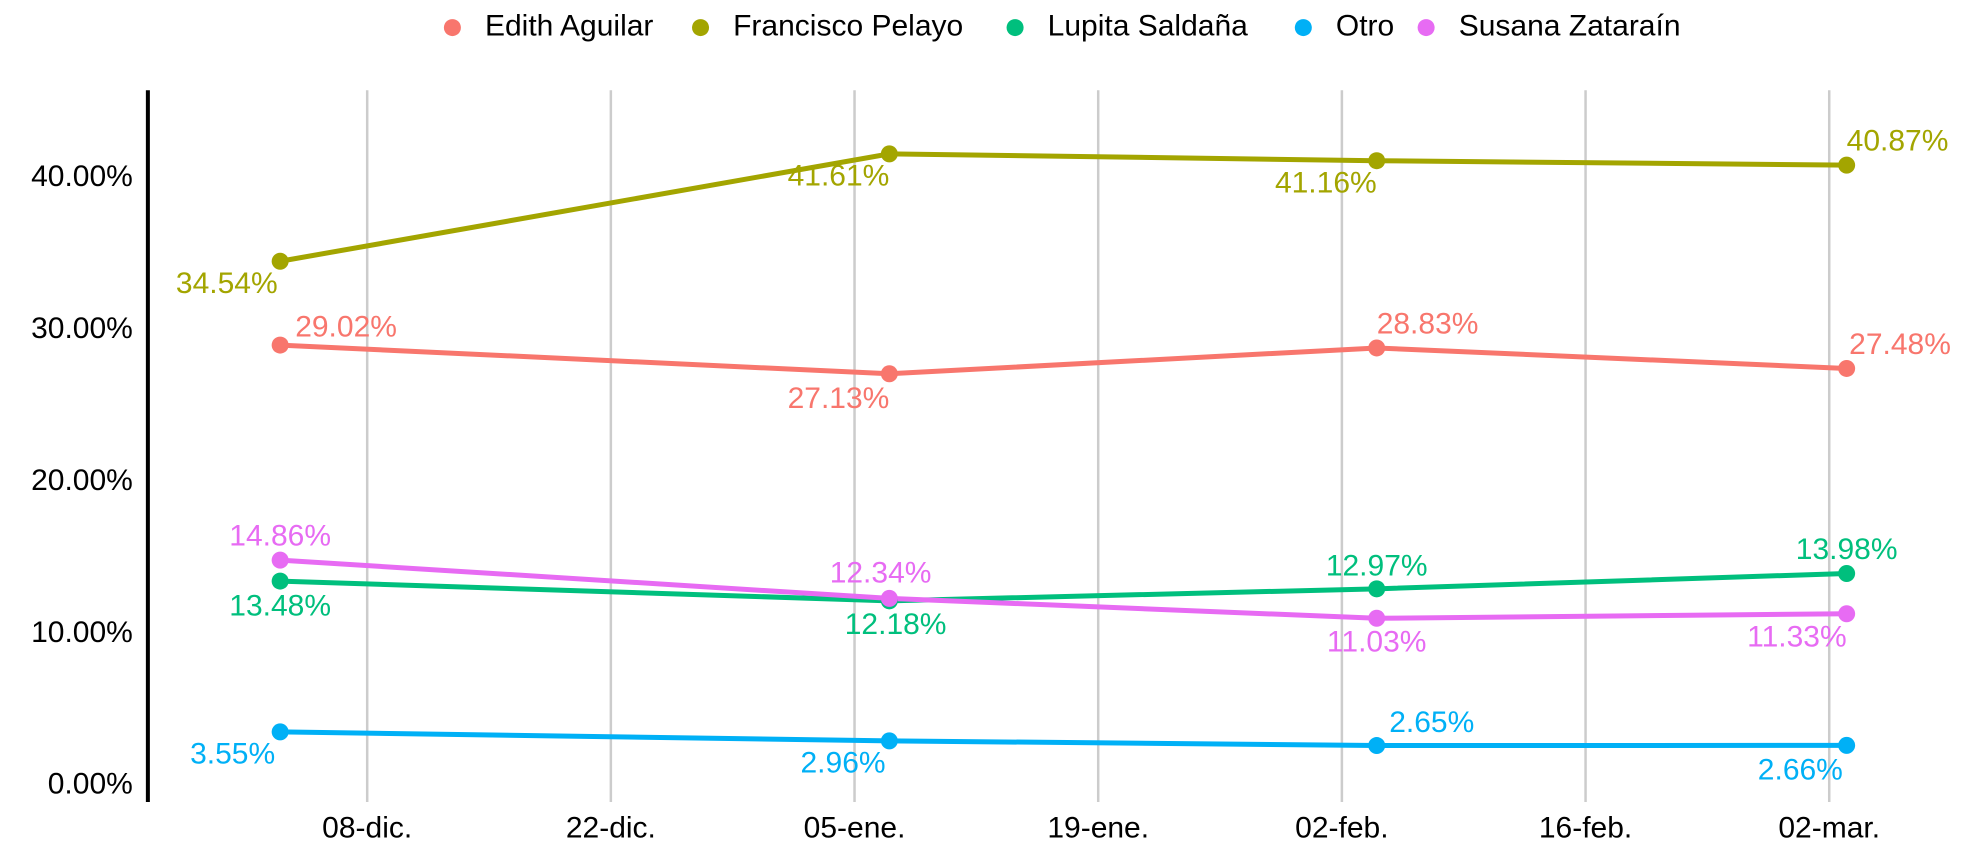 The width and height of the screenshot is (1965, 845). I want to click on data-label: 41.61%, so click(839, 176).